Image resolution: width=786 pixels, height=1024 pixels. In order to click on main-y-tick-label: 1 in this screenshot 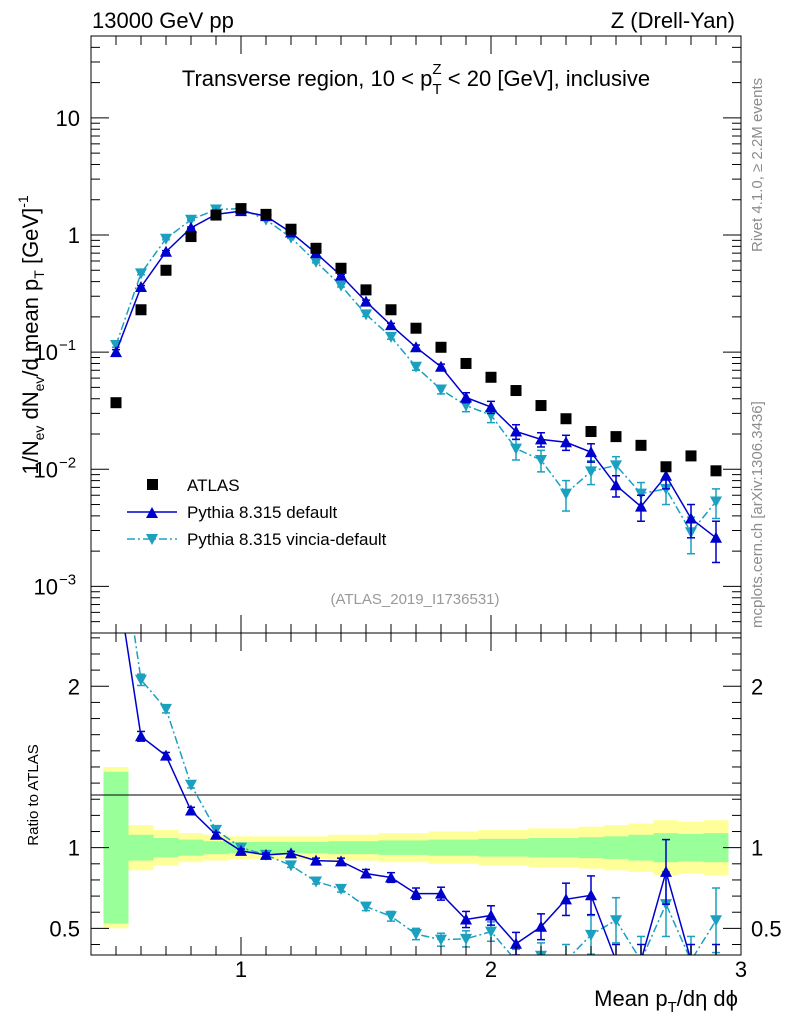, I will do `click(74, 235)`.